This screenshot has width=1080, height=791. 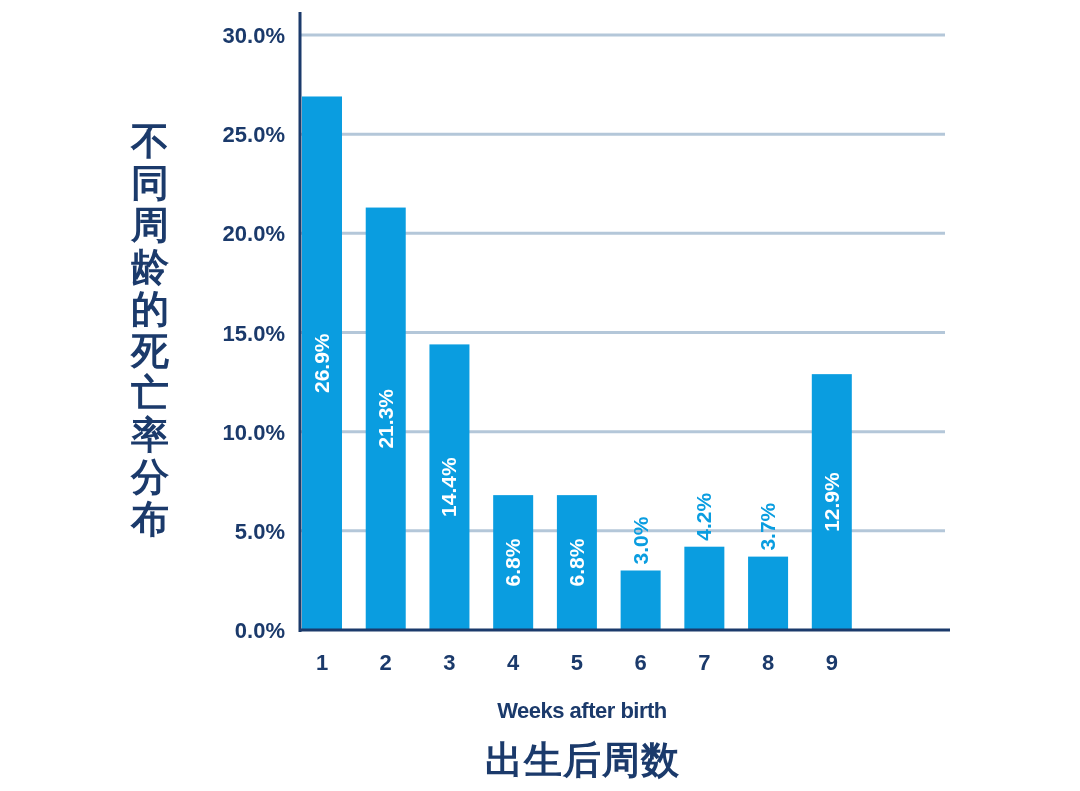 What do you see at coordinates (577, 662) in the screenshot?
I see `x-tick-label: 5` at bounding box center [577, 662].